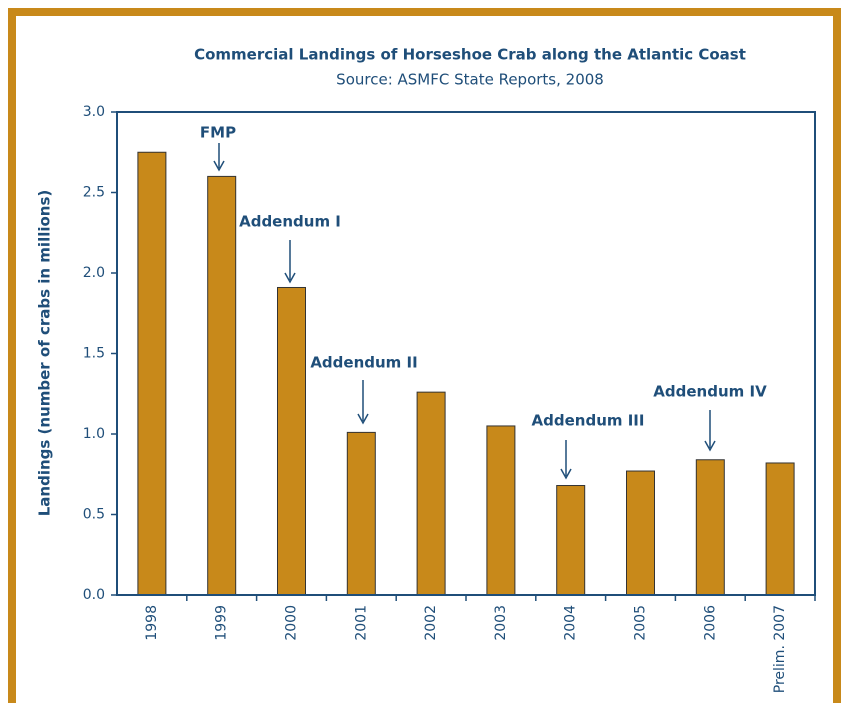 Image resolution: width=849 pixels, height=703 pixels. Describe the element at coordinates (361, 623) in the screenshot. I see `x-tick-label: 2001` at that location.